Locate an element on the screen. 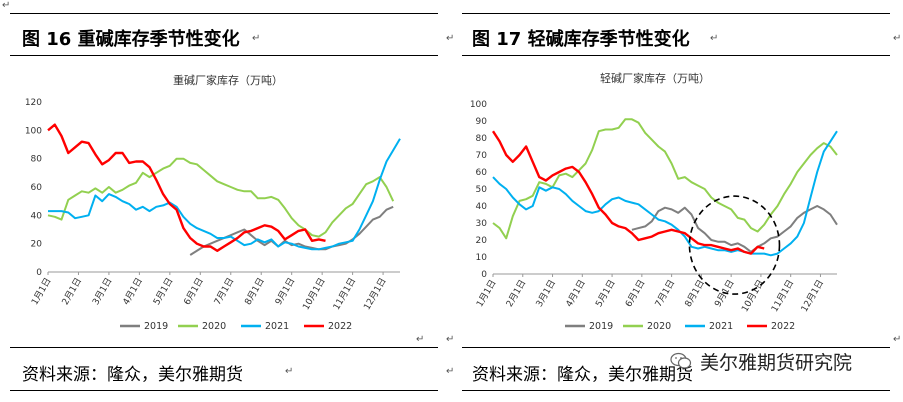 The height and width of the screenshot is (402, 903). y-tick-label: 70 is located at coordinates (482, 156).